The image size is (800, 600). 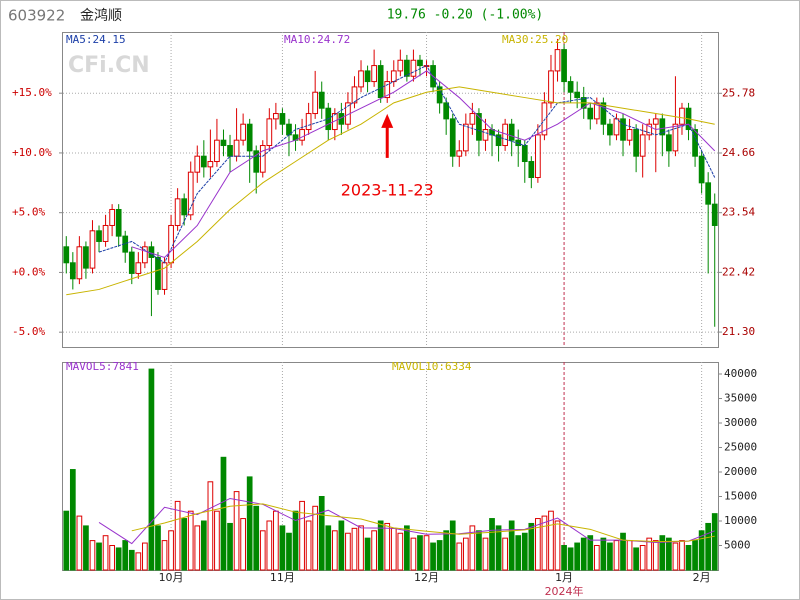 I want to click on moving-average-line, so click(x=423, y=523).